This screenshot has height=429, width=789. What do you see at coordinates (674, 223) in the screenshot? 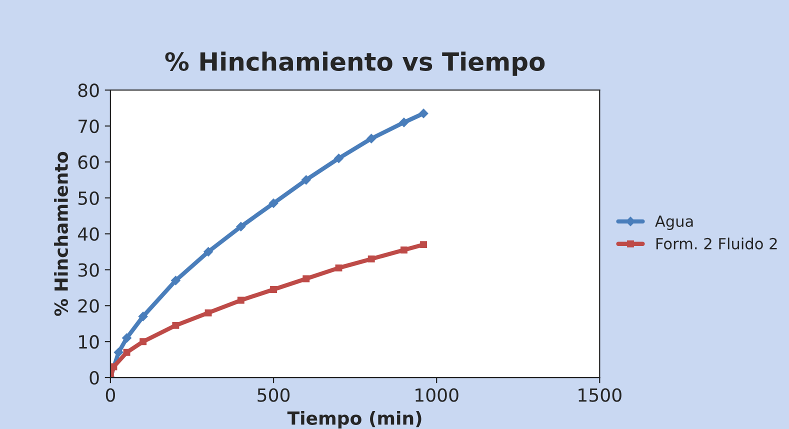
I see `legend-label: Agua` at bounding box center [674, 223].